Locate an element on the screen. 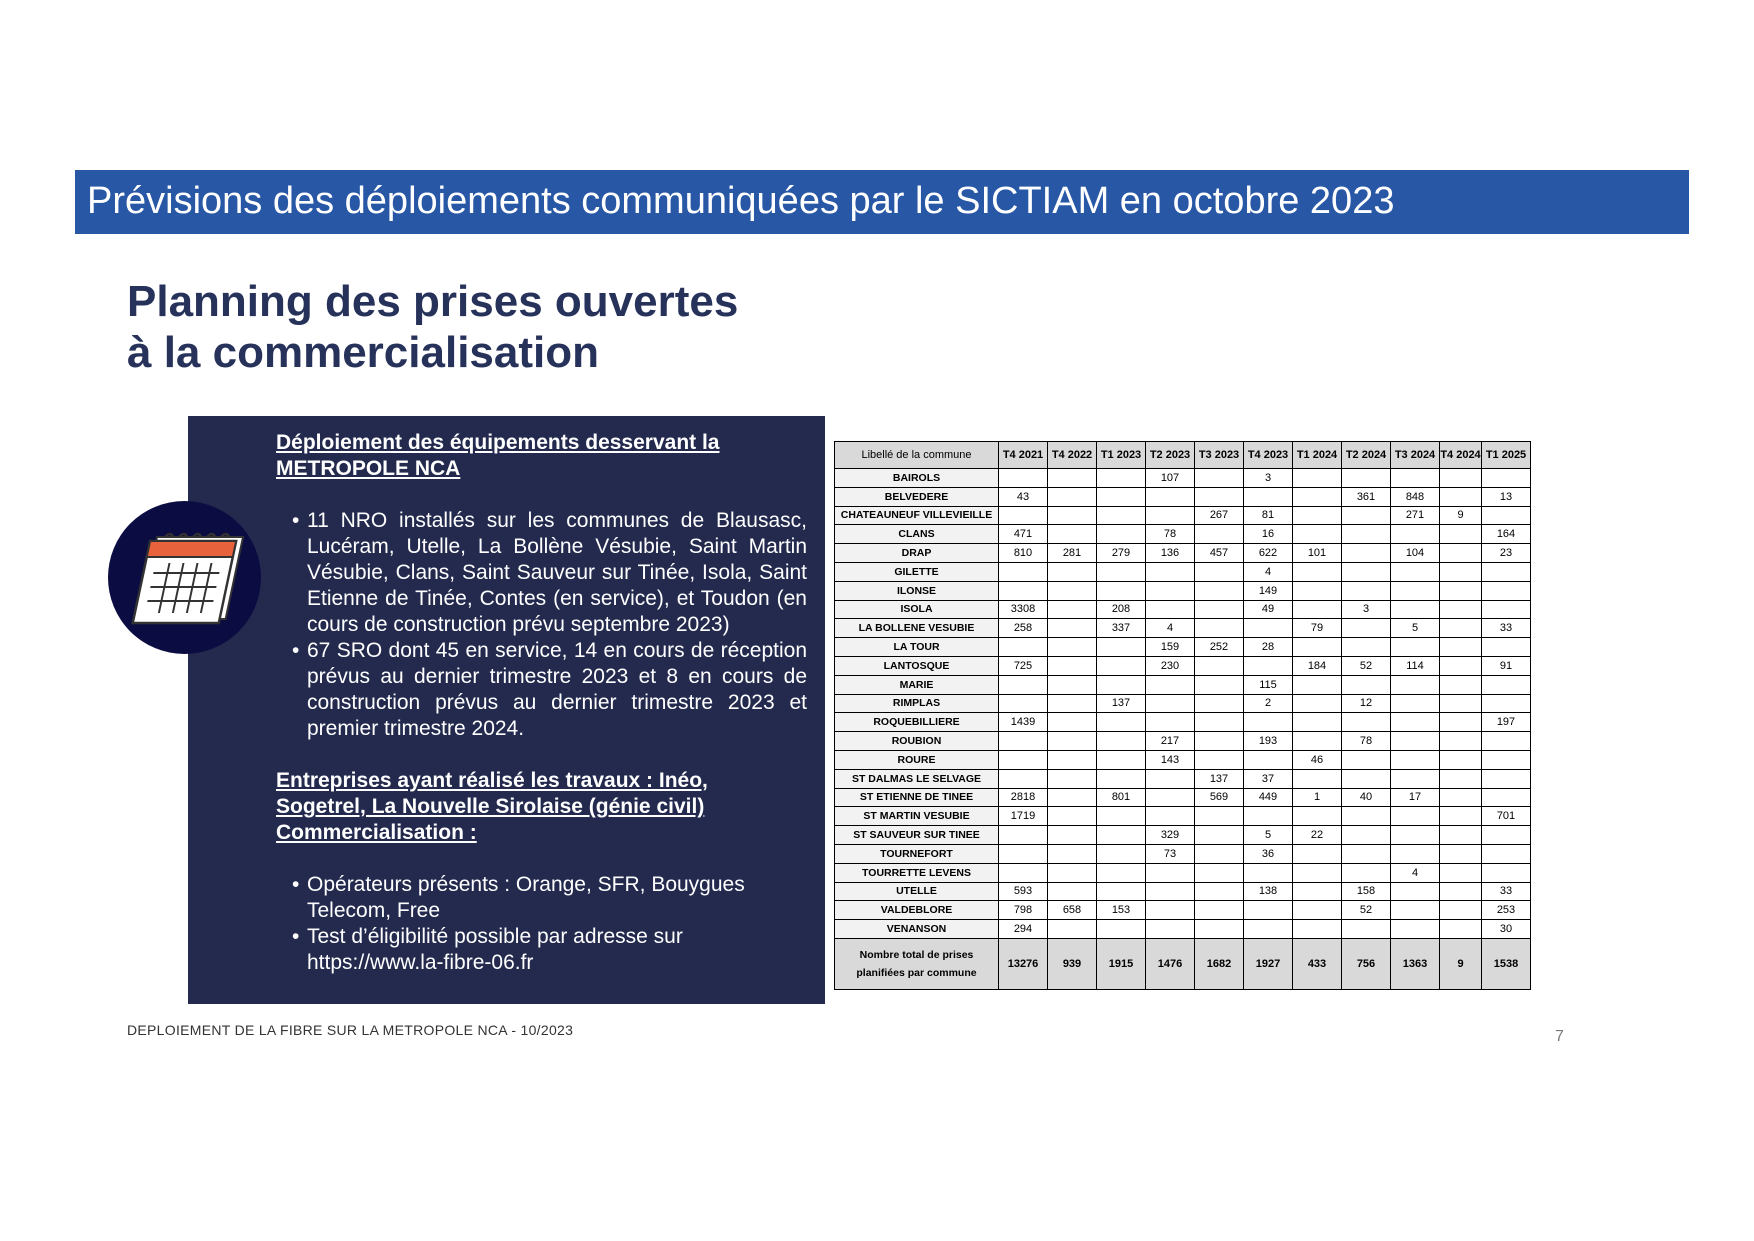  table-row: ROQUEBILLIERE 1439 197 is located at coordinates (1182, 722).